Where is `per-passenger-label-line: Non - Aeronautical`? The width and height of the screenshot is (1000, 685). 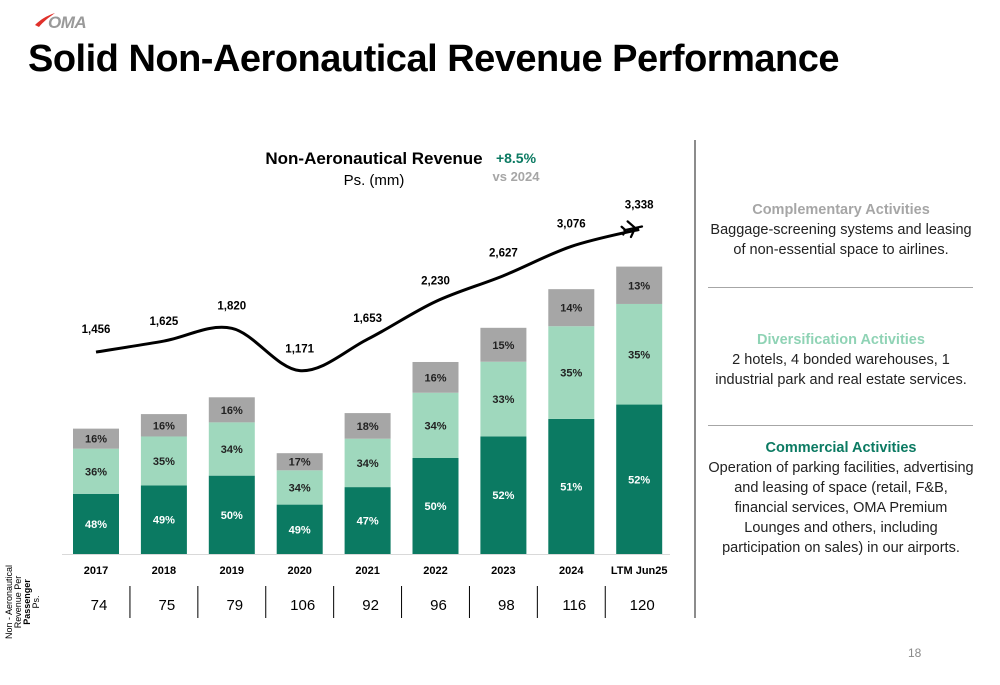
per-passenger-label-line: Non - Aeronautical is located at coordinates (9, 602).